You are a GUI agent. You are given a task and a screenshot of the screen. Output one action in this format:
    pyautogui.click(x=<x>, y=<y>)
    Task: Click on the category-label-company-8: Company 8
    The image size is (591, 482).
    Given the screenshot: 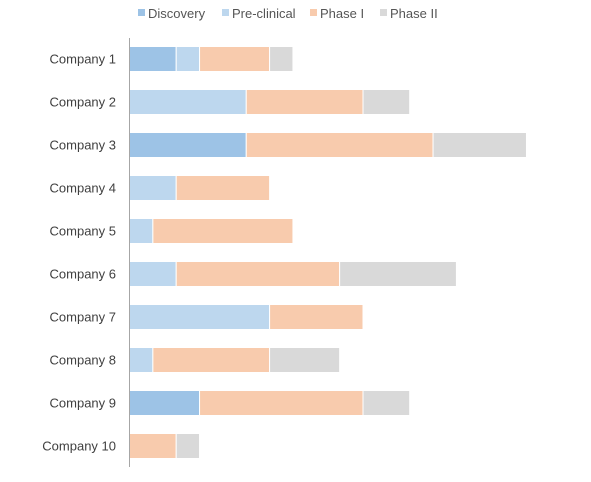 What is the action you would take?
    pyautogui.click(x=83, y=360)
    